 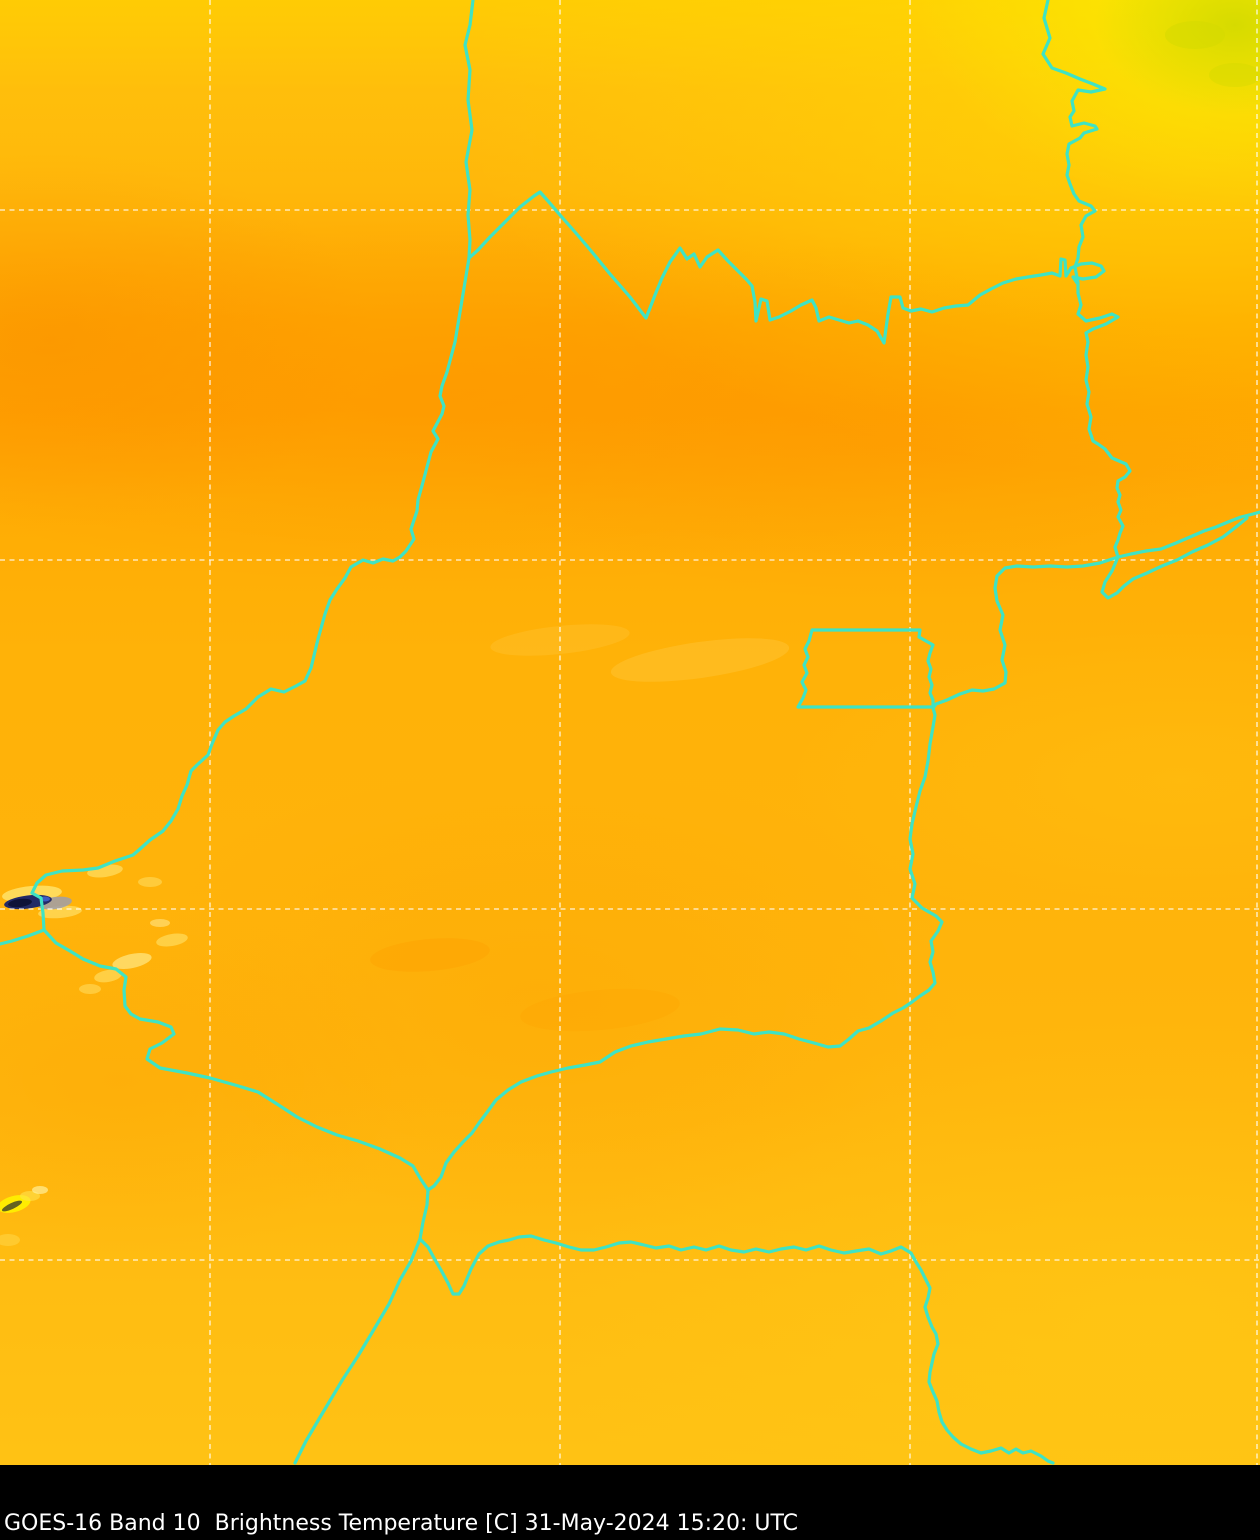 I want to click on east-river, so click(x=1086, y=279).